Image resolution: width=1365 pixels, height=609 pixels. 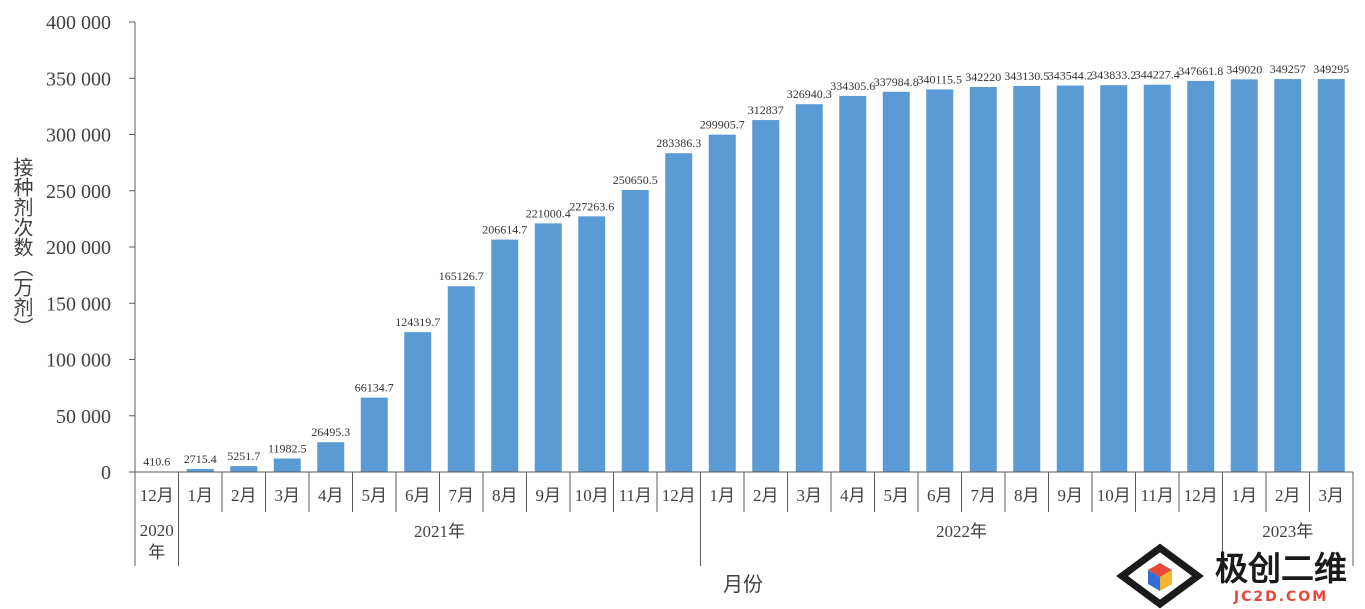 I want to click on year-group-label: 2023年, so click(x=1287, y=531).